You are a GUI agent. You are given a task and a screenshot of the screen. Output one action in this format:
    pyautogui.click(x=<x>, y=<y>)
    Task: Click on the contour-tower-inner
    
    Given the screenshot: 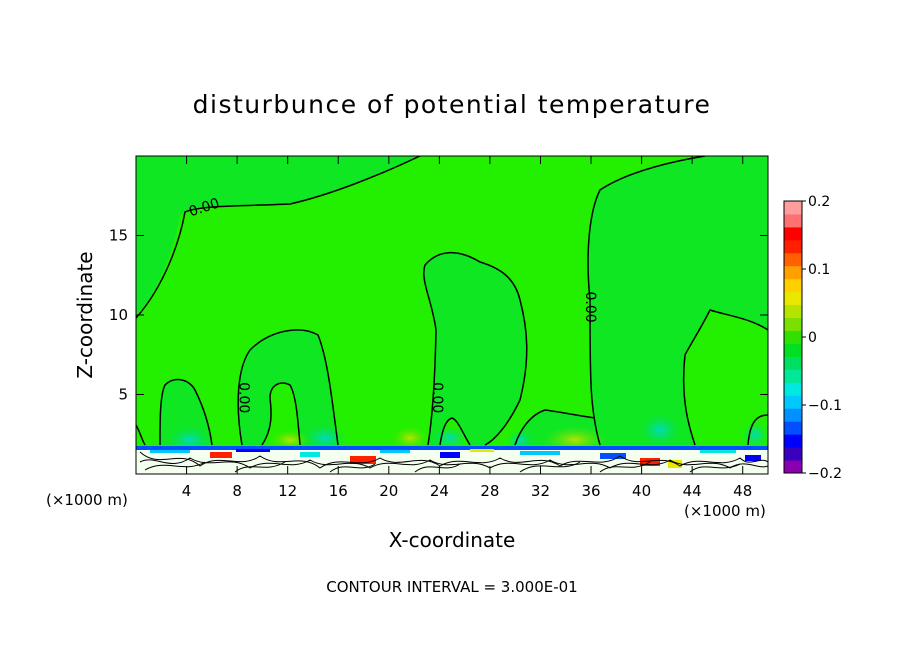 What is the action you would take?
    pyautogui.click(x=455, y=431)
    